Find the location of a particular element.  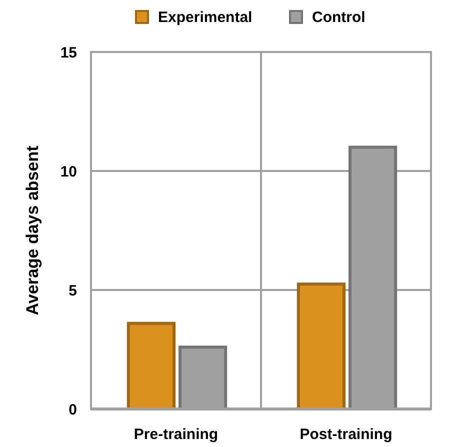

y-tick-label: 5 is located at coordinates (72, 291).